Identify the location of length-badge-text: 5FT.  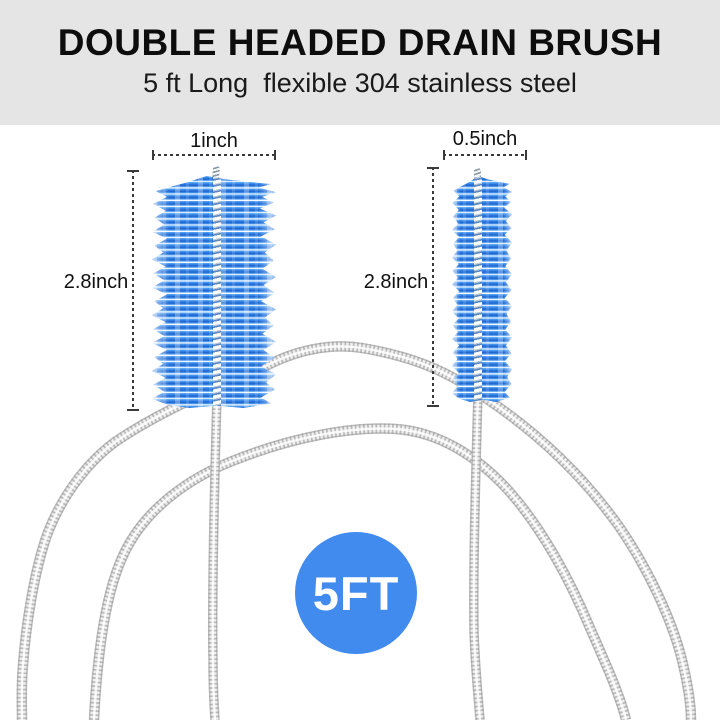
(356, 593).